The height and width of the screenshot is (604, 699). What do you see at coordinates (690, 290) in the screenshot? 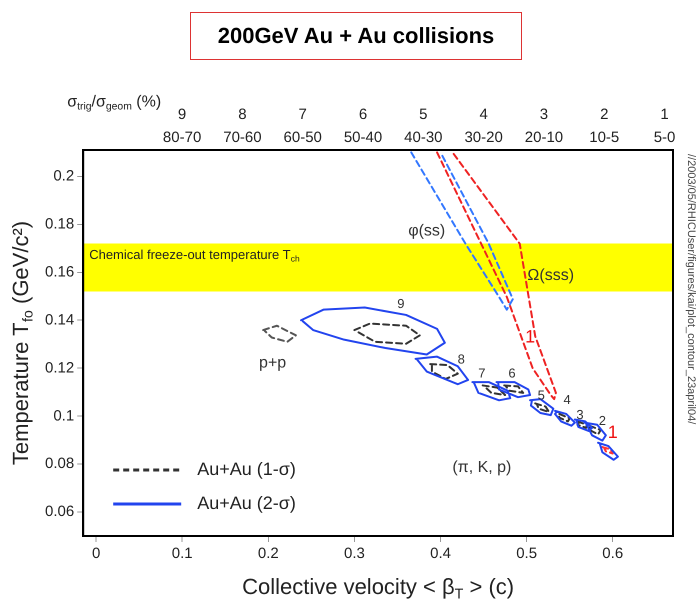
I see `text: //2003/05/RHICUser/figures/kai/plot_contour_23april04/` at bounding box center [690, 290].